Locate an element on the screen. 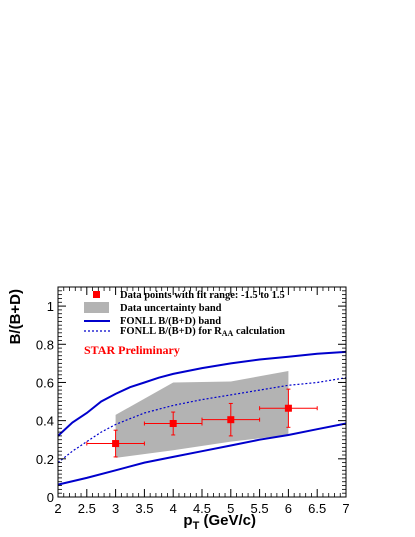  legend-label-fonll-raa: FONLL B/(B+D) for RAA calculation is located at coordinates (202, 332).